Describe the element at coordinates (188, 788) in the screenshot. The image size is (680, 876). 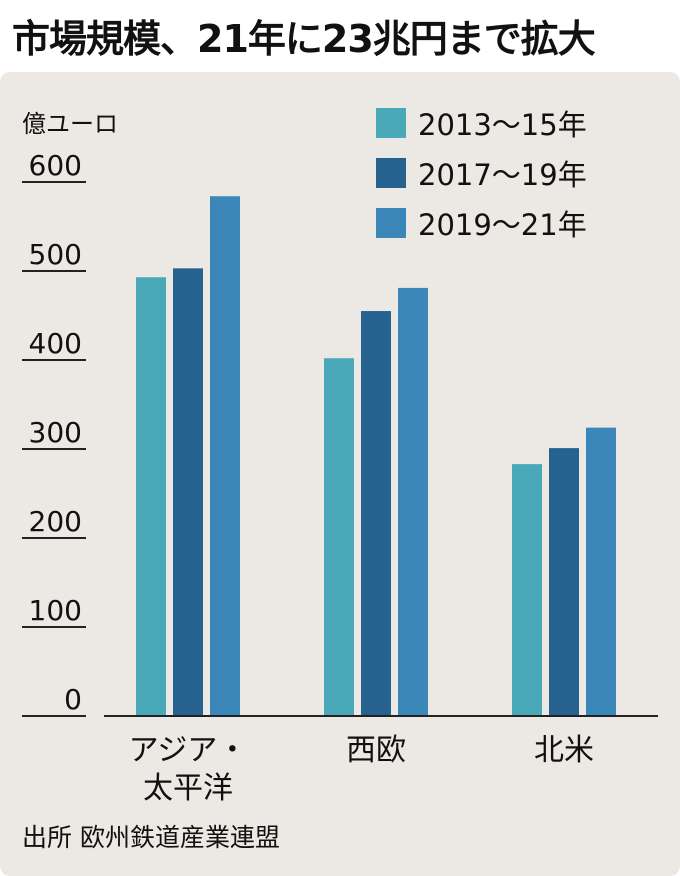
I see `x-category-label: 太平洋` at that location.